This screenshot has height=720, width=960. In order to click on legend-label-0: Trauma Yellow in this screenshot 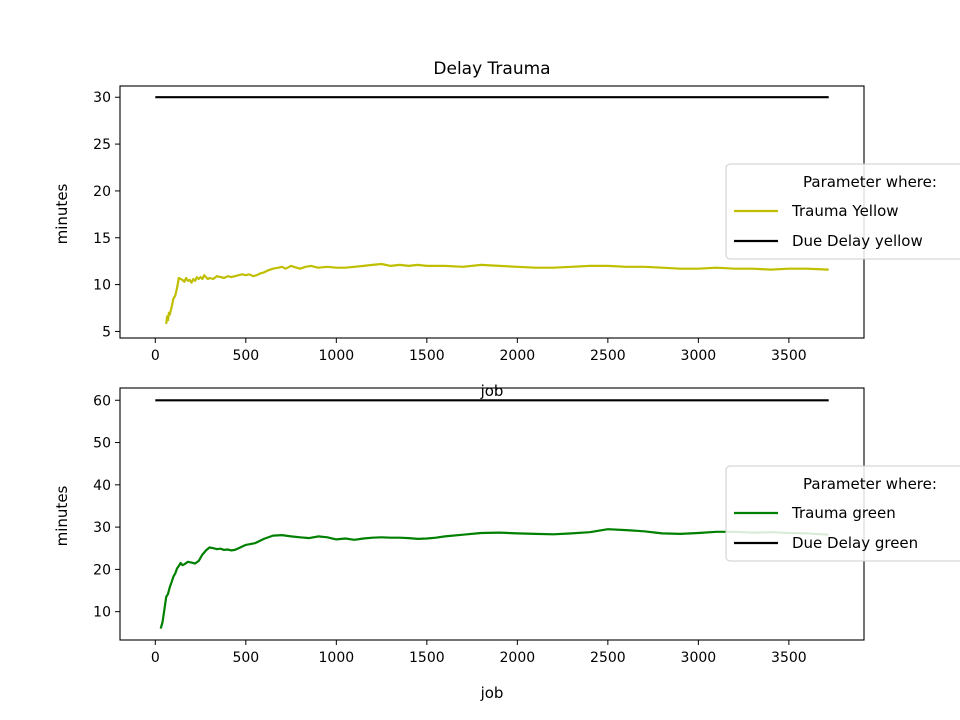, I will do `click(845, 211)`.